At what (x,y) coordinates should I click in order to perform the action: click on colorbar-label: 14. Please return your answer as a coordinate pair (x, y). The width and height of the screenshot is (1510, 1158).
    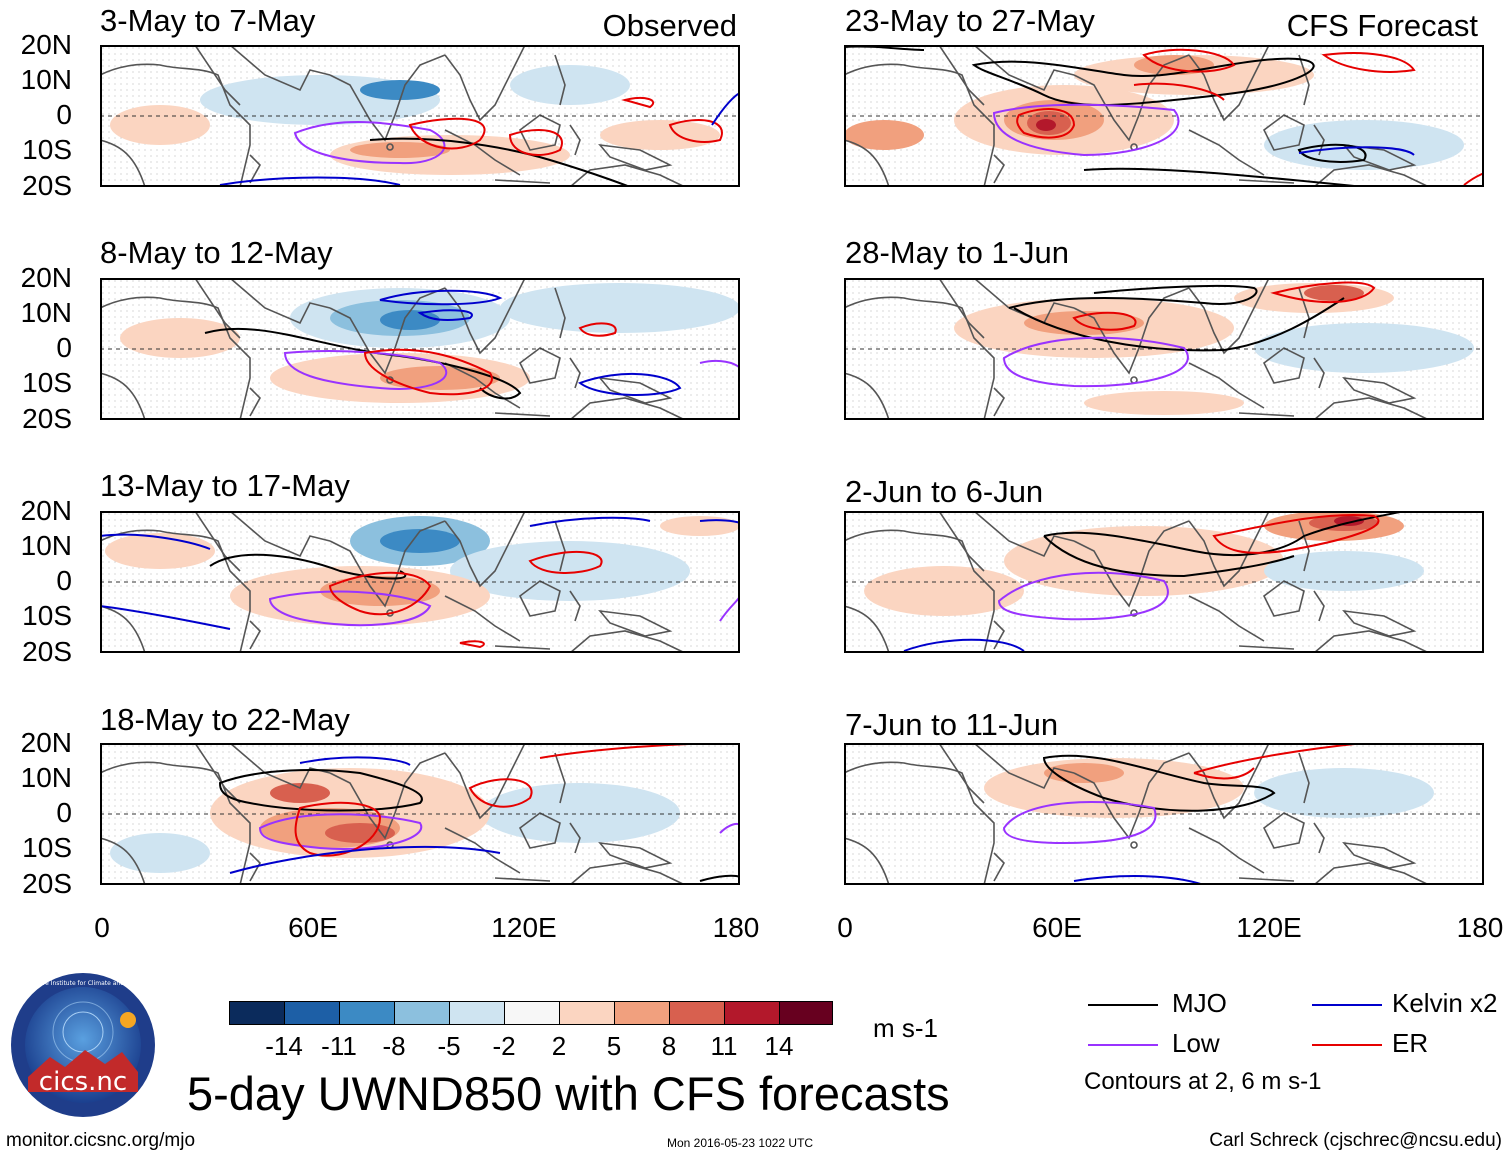
    Looking at the image, I should click on (779, 1046).